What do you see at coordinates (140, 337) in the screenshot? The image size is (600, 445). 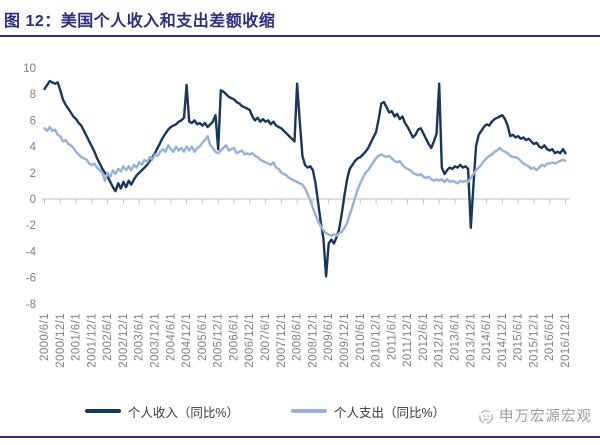 I see `x-axis-label: 2003/6/1` at bounding box center [140, 337].